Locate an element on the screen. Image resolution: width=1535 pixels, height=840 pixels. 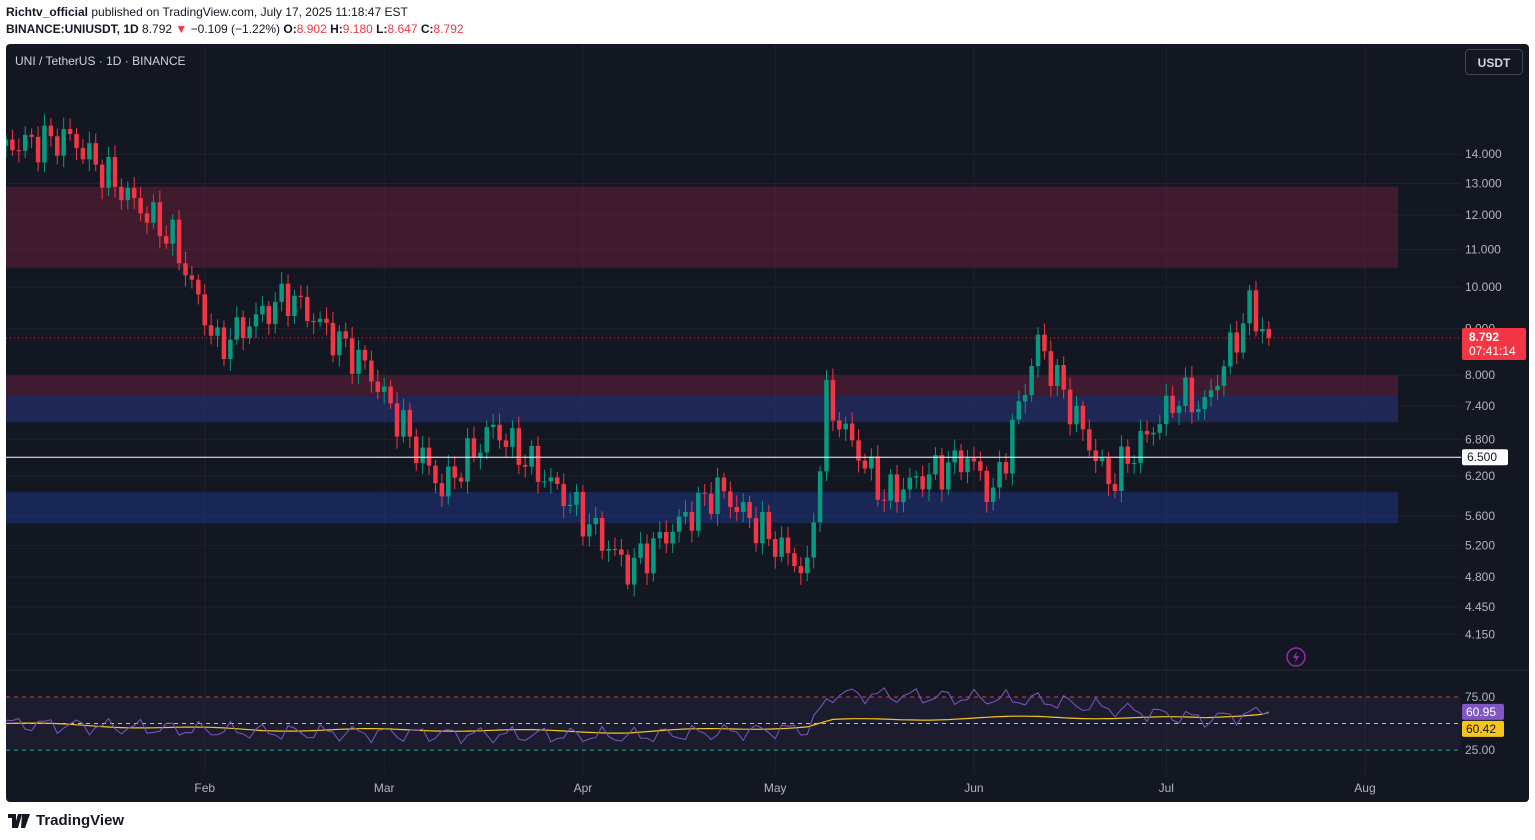
x-tick-label: Jun is located at coordinates (973, 788).